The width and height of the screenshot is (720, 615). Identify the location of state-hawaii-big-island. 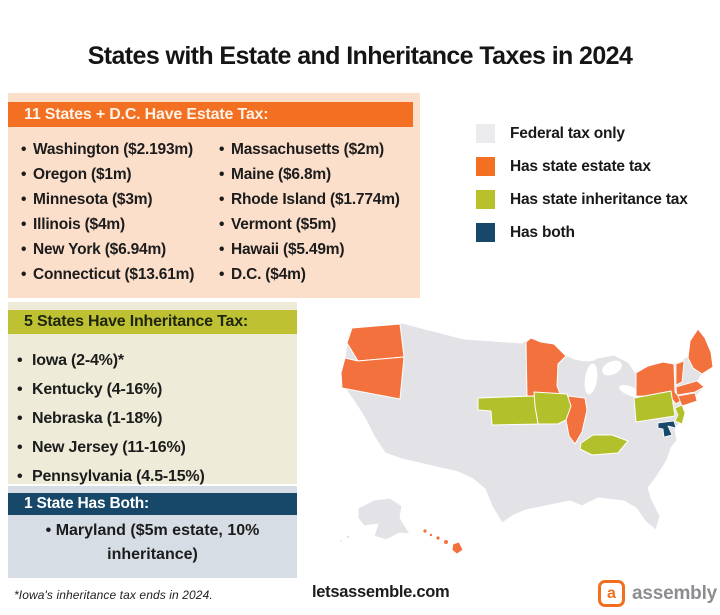
(457, 548).